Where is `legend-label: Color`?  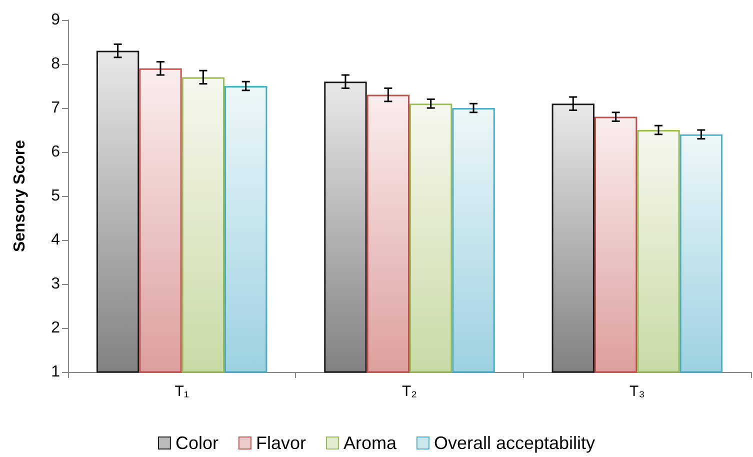
legend-label: Color is located at coordinates (196, 443).